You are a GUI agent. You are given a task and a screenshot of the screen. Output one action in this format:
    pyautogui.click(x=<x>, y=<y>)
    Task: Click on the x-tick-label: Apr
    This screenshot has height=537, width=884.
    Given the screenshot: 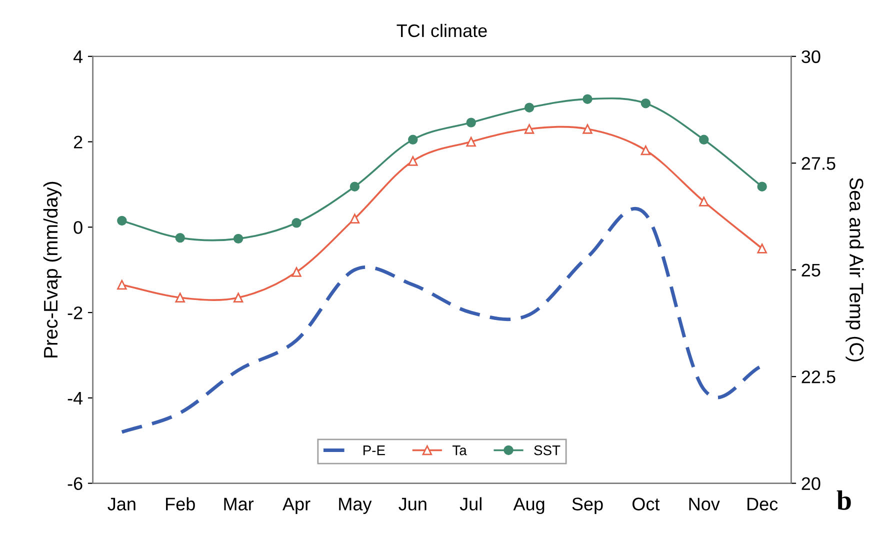 What is the action you would take?
    pyautogui.click(x=296, y=506)
    